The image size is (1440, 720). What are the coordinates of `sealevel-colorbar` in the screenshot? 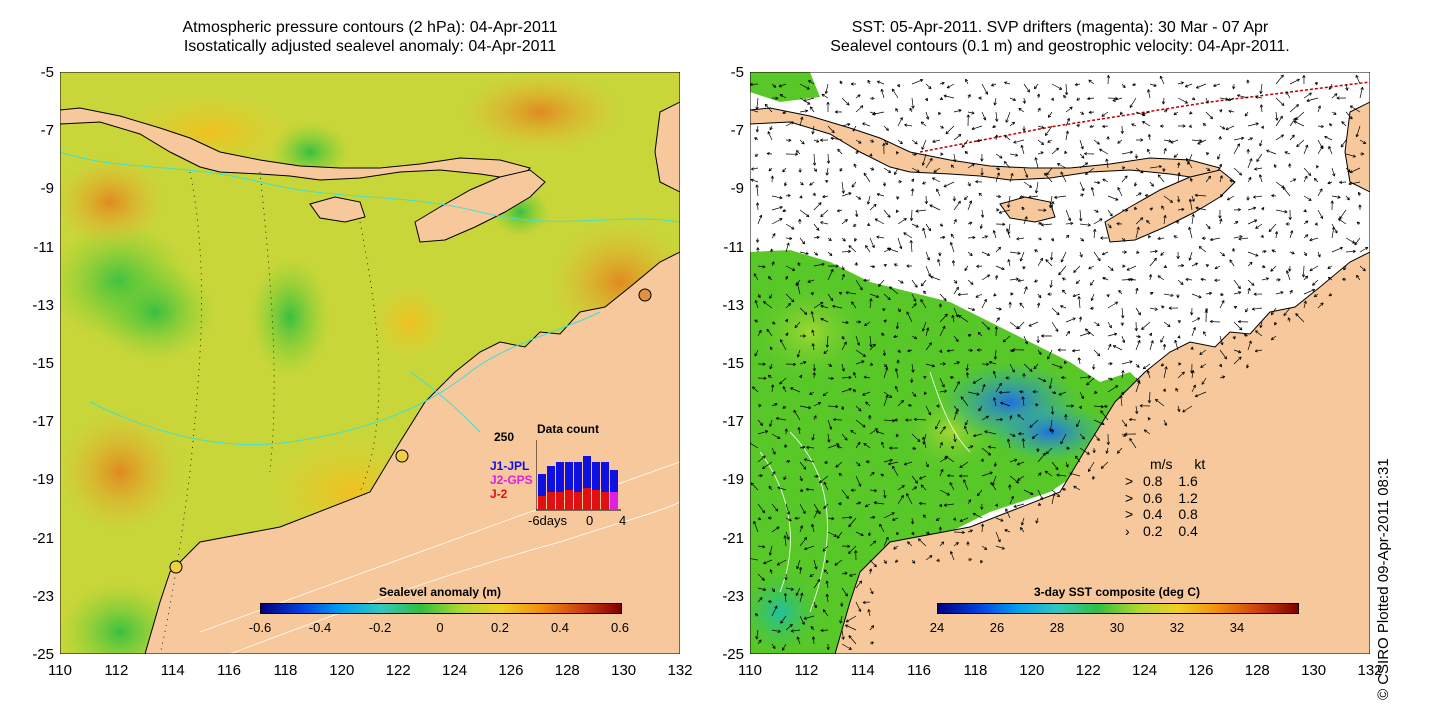 It's located at (441, 608).